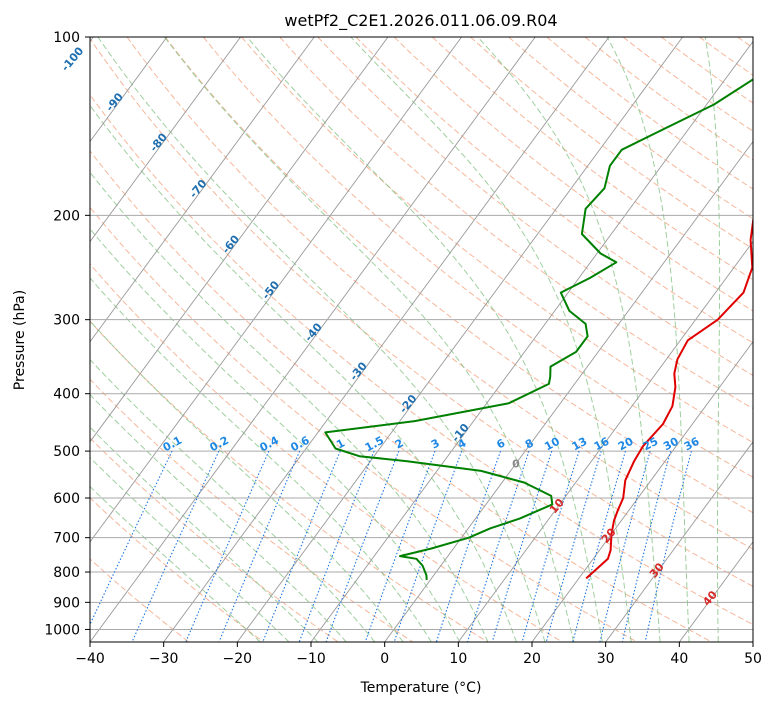 The height and width of the screenshot is (708, 775). Describe the element at coordinates (418, 654) in the screenshot. I see `x-axis-ticks: −40 −30 −20 −10 0 10 20 30 40 50` at that location.